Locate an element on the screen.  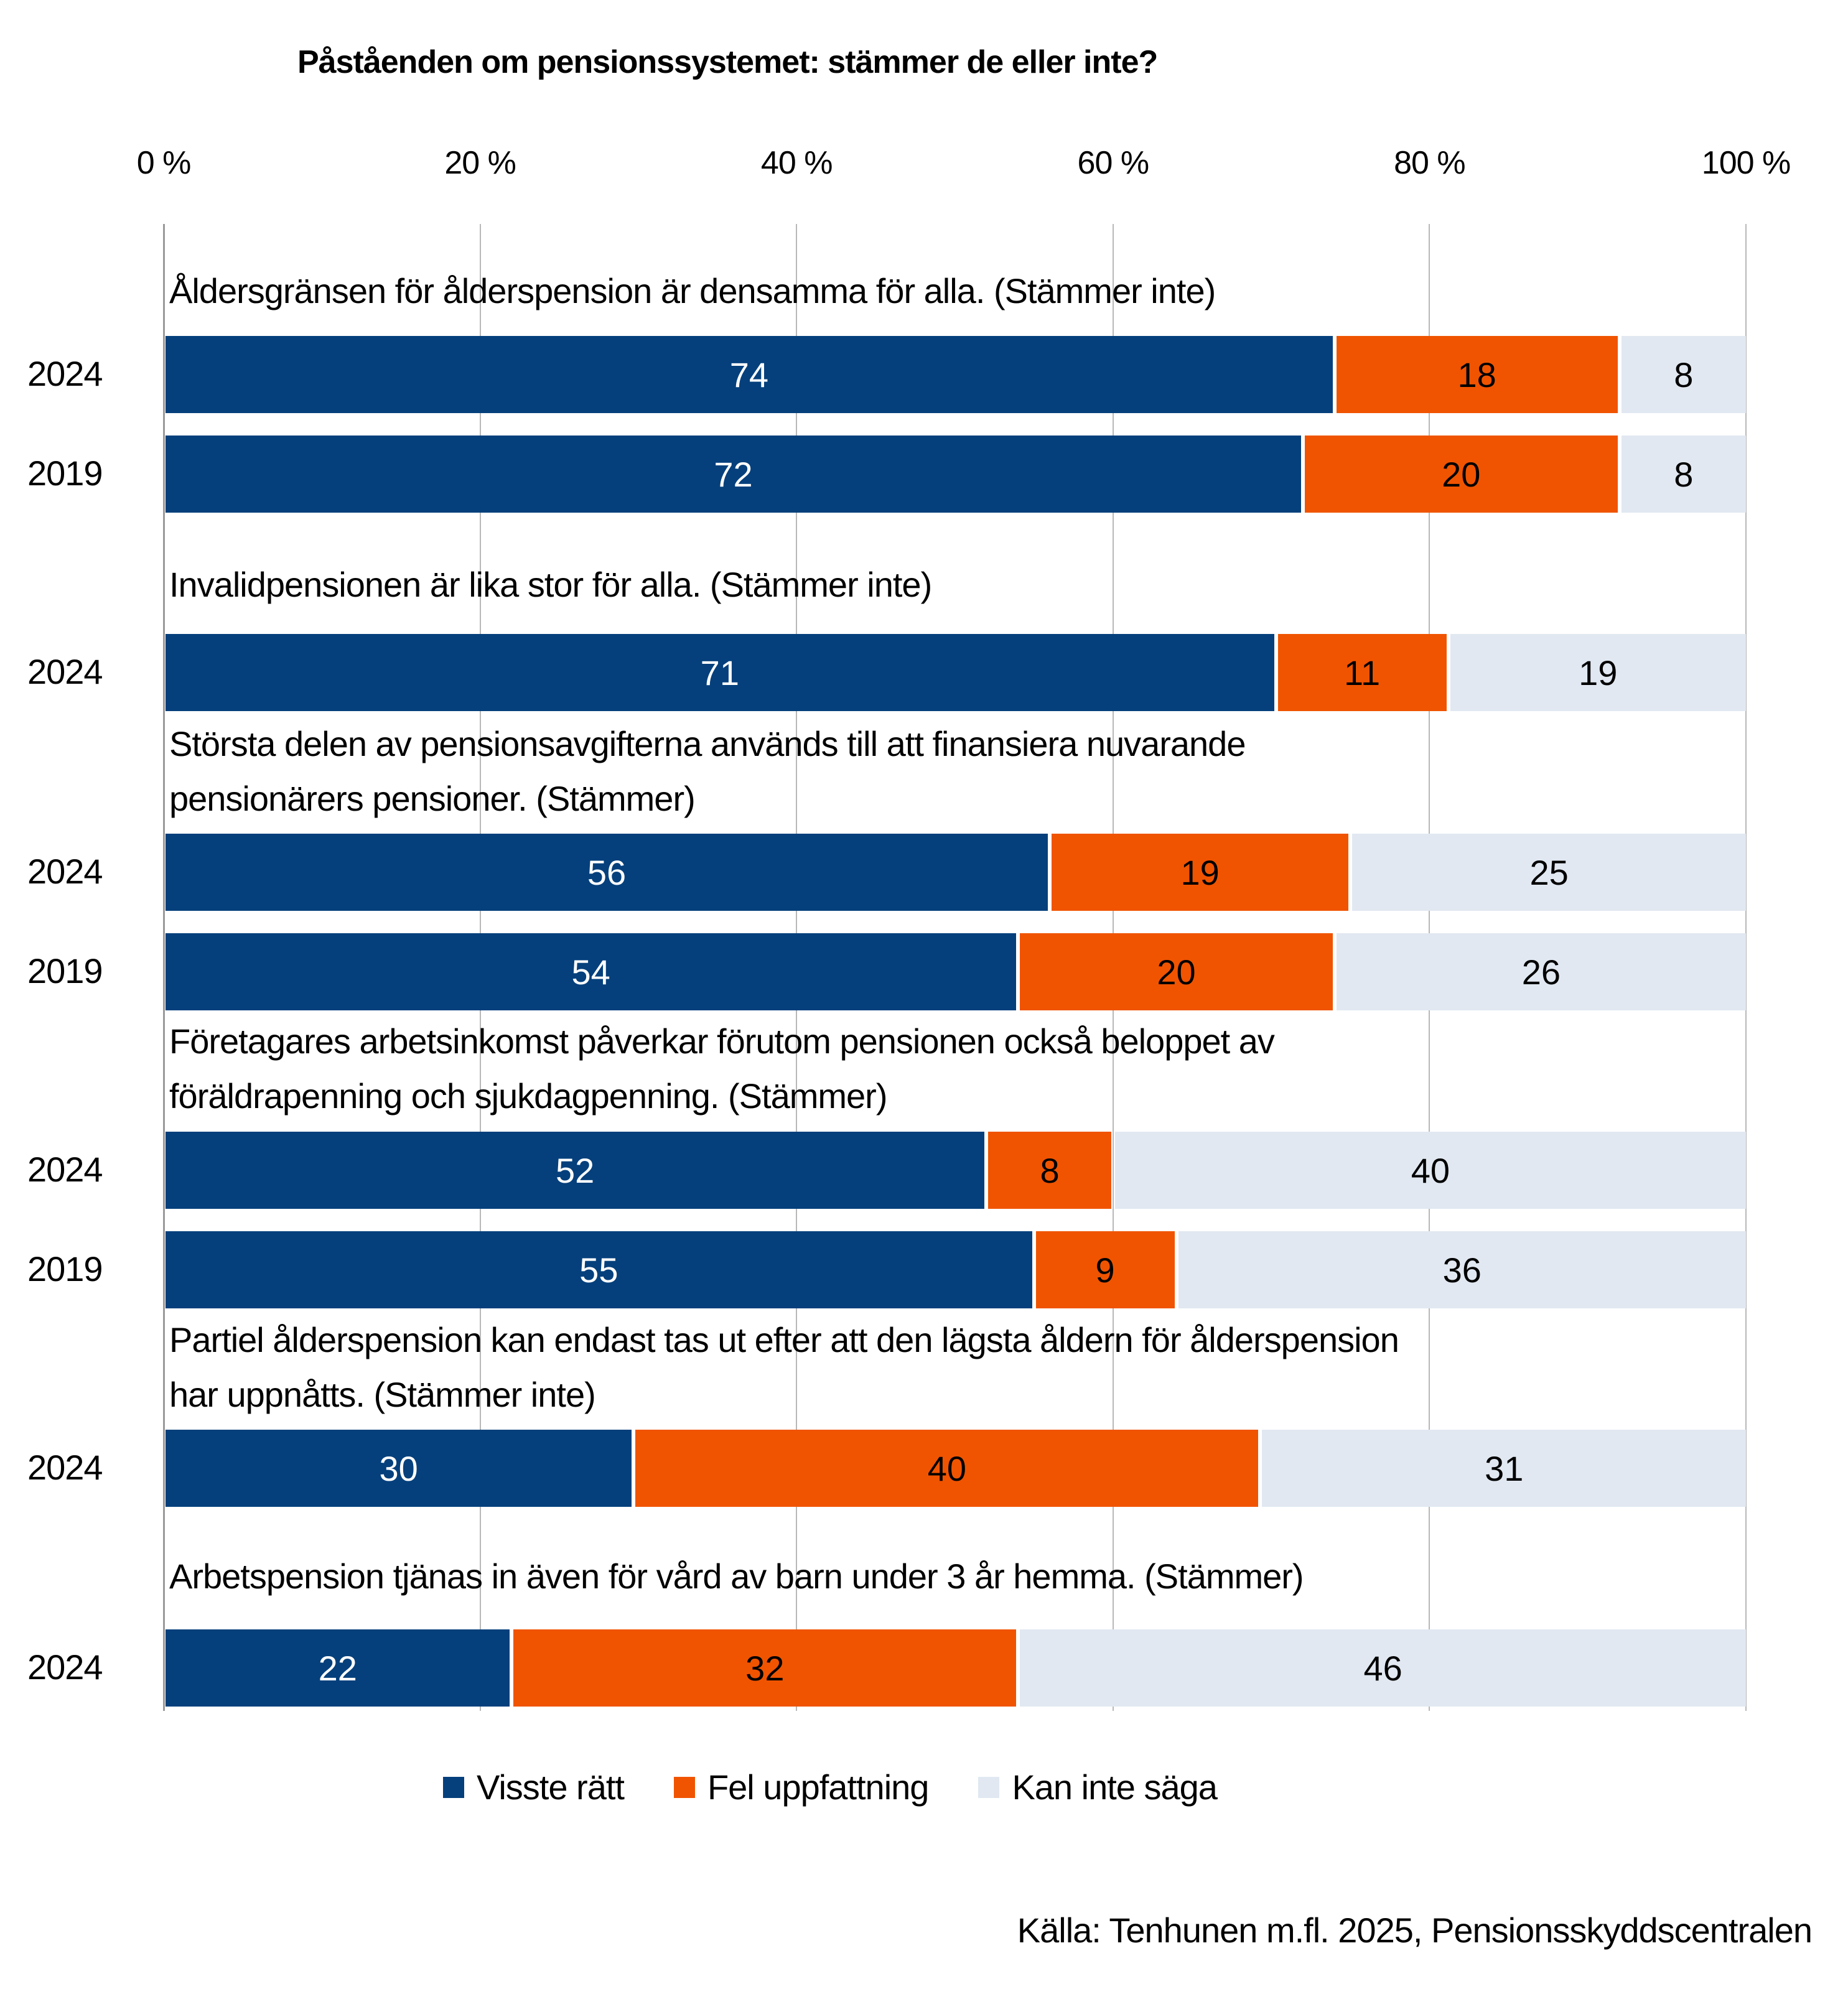
data-label: 22 is located at coordinates (338, 1668).